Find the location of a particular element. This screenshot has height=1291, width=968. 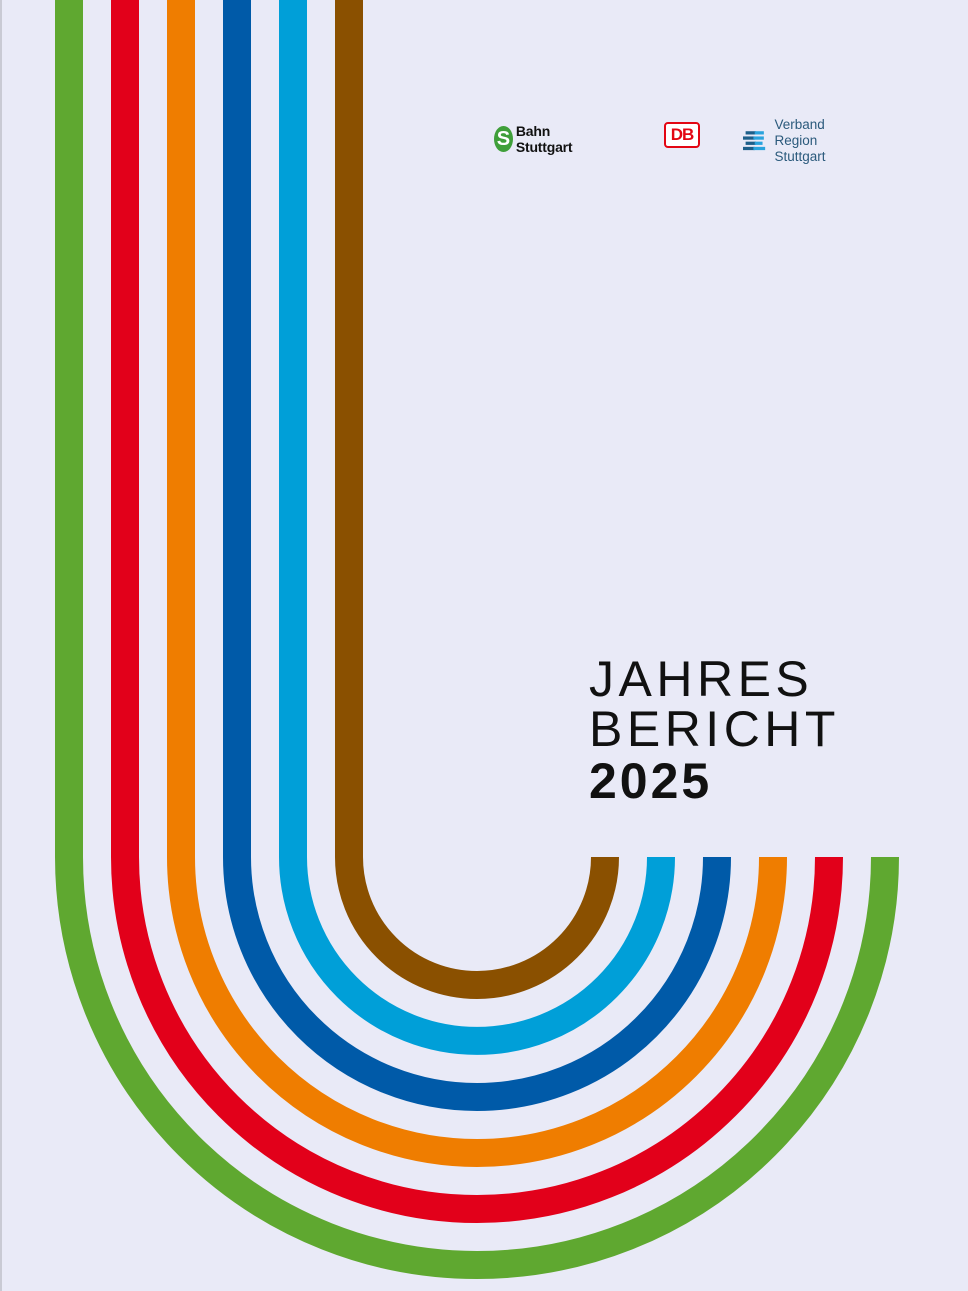

sbahn-stuttgart-logo: S Bahn Stuttgart is located at coordinates (537, 139).